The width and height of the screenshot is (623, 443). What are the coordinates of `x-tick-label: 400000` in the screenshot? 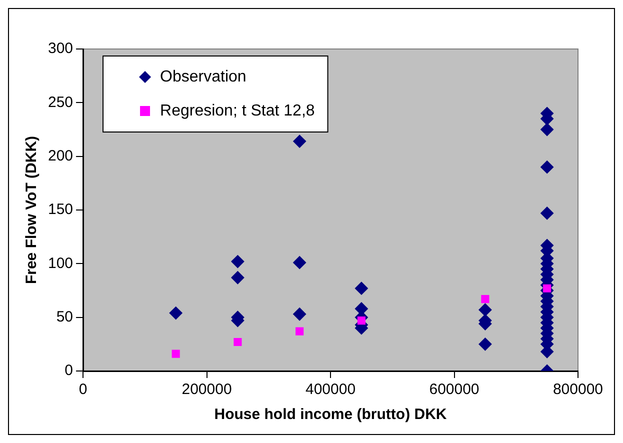 It's located at (330, 389).